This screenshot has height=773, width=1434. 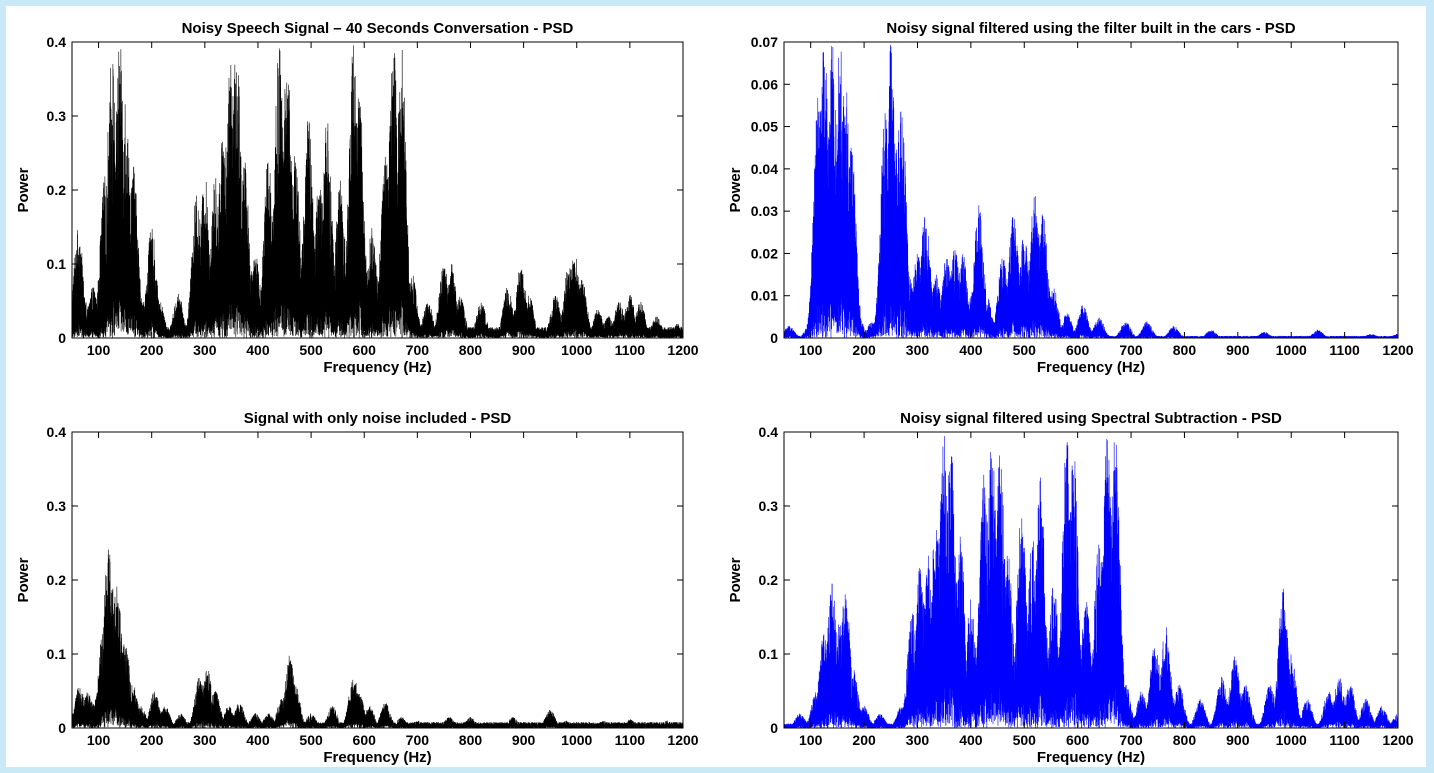 What do you see at coordinates (764, 84) in the screenshot?
I see `y-tick-label: 0.06` at bounding box center [764, 84].